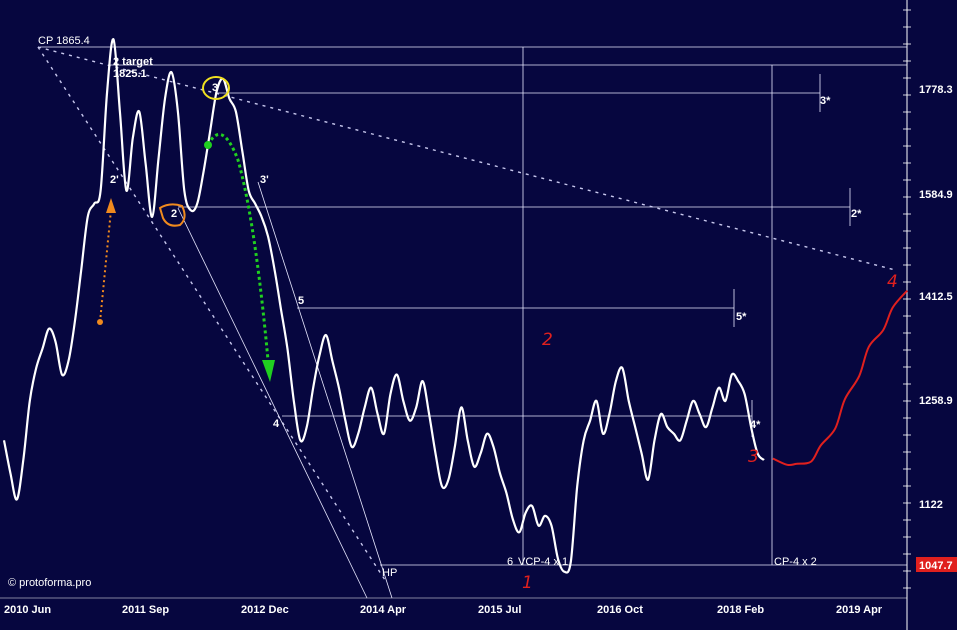 The height and width of the screenshot is (630, 957). Describe the element at coordinates (389, 573) in the screenshot. I see `hp-label: HP` at that location.